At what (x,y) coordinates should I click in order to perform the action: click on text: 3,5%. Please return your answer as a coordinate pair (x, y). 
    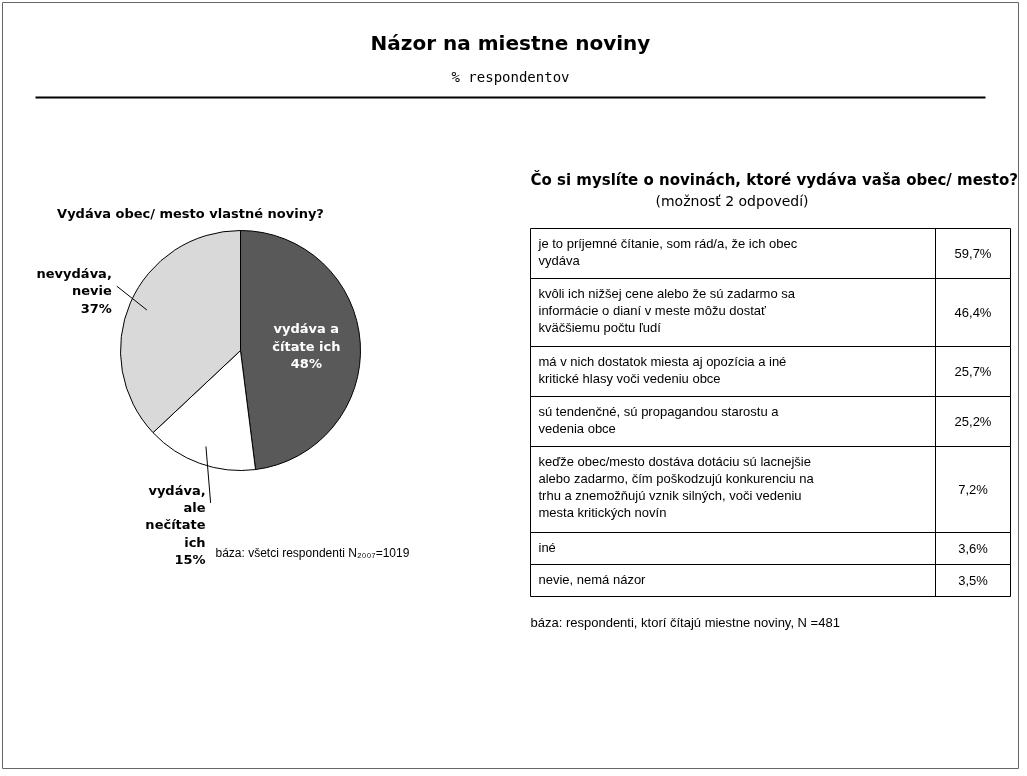
    Looking at the image, I should click on (973, 580).